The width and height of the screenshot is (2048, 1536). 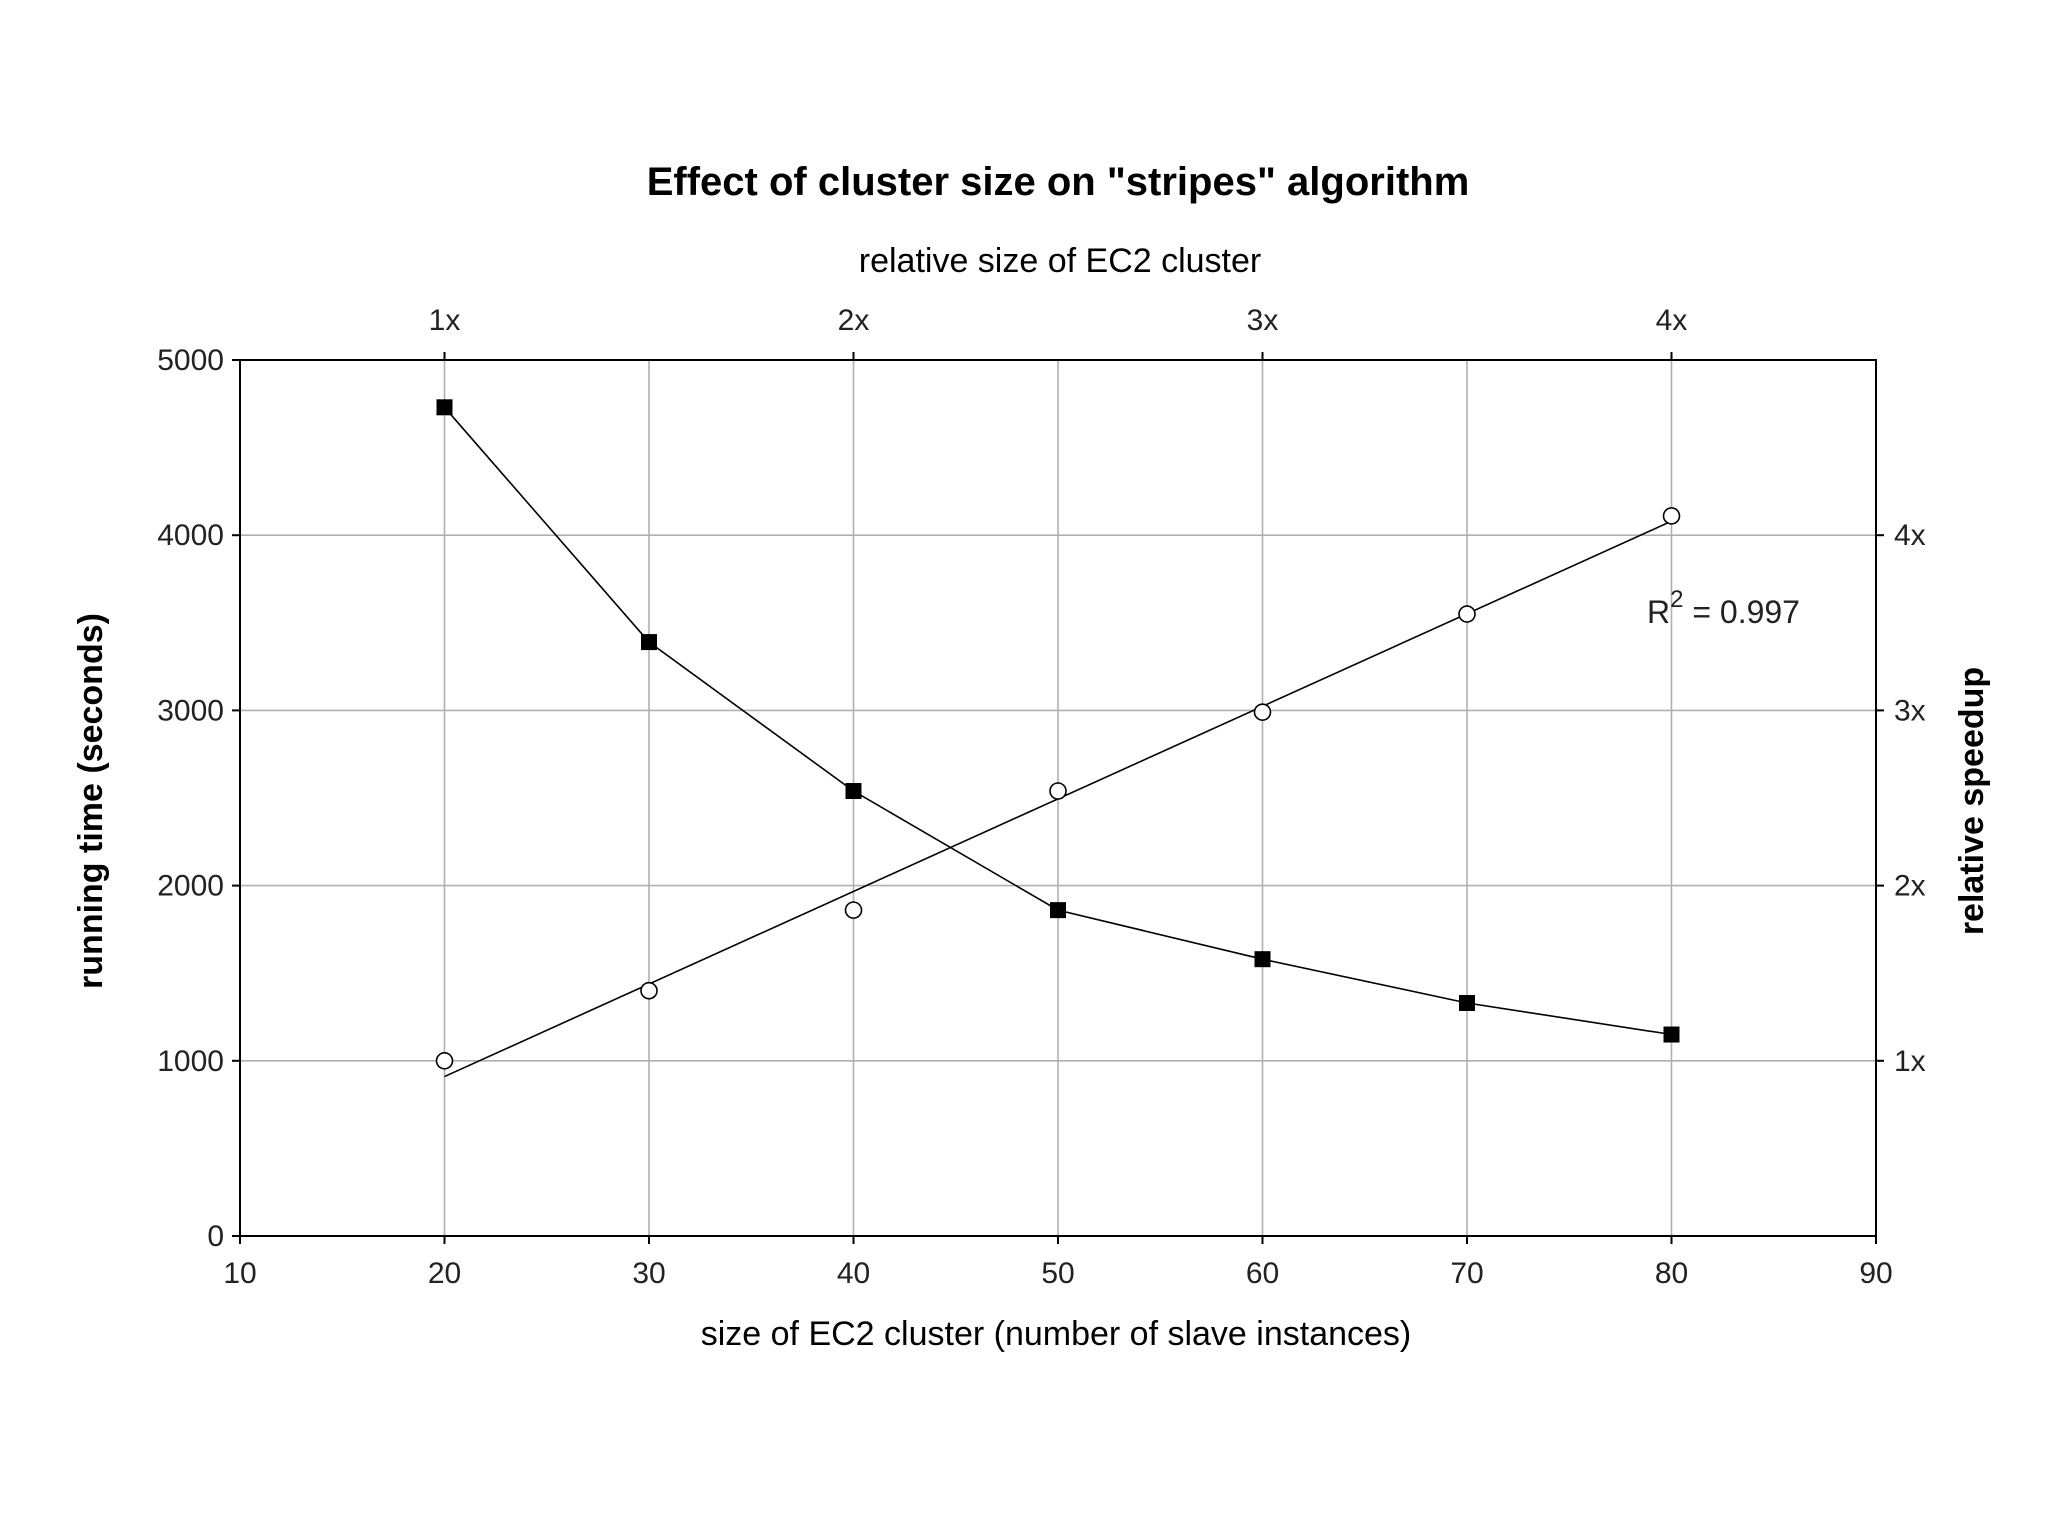 I want to click on y-tick-label: 5000, so click(x=190, y=360).